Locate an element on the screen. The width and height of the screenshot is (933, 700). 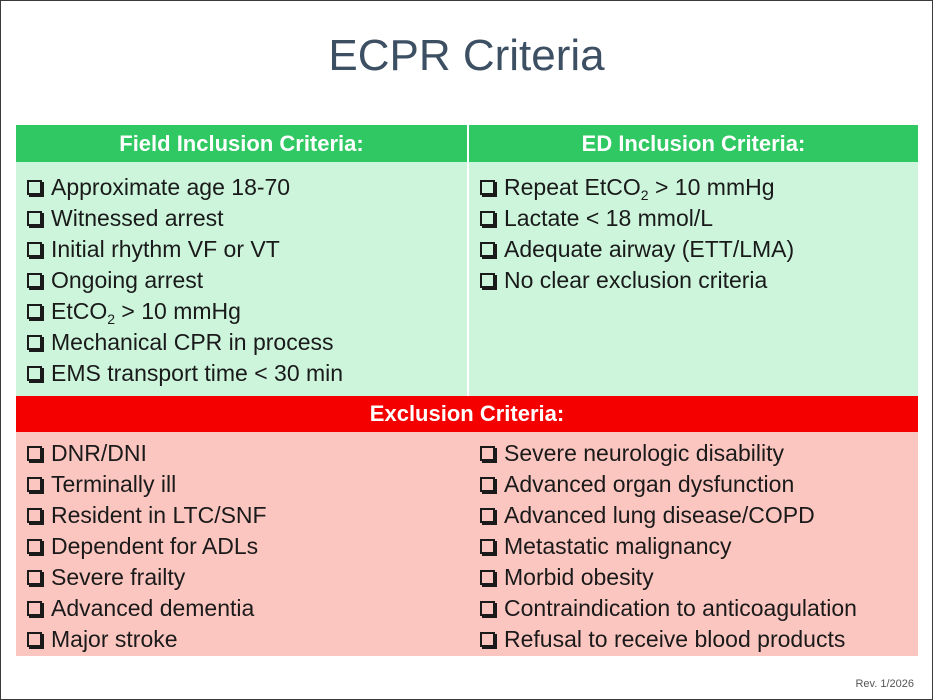
list-item: Advanced organ dysfunction is located at coordinates (699, 484).